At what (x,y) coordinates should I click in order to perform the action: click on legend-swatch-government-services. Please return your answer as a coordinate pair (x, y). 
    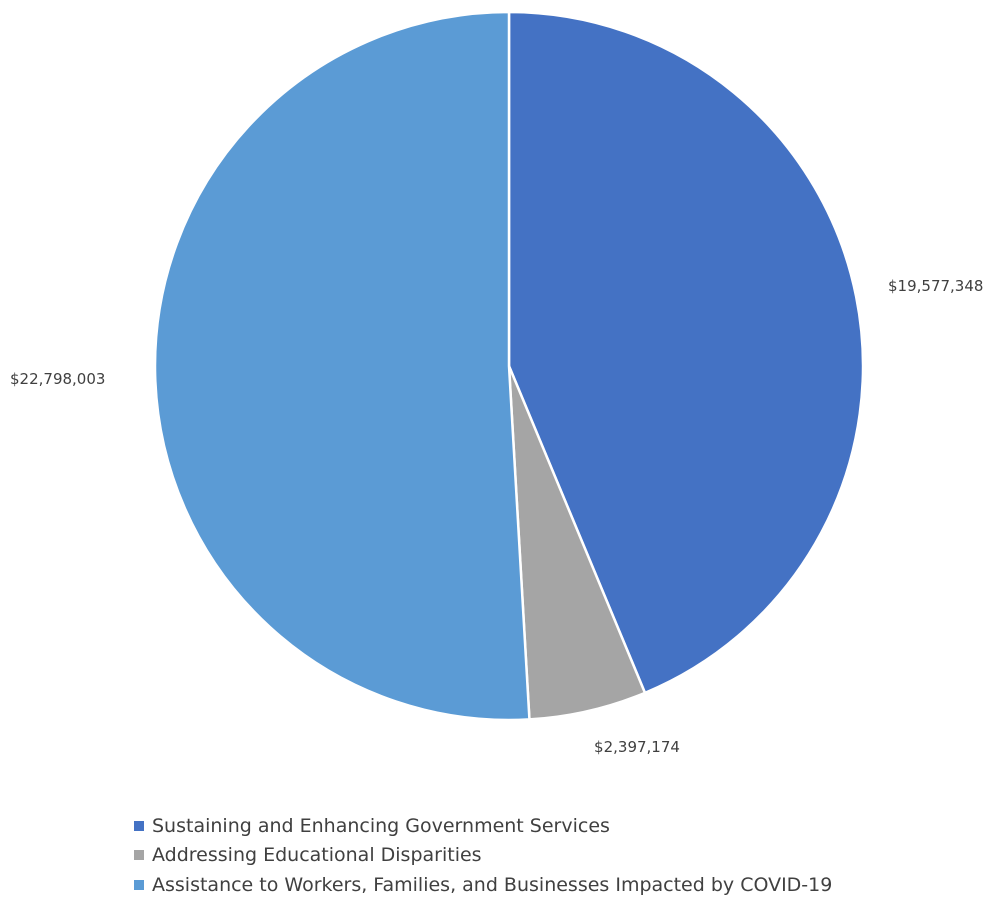
    Looking at the image, I should click on (139, 825).